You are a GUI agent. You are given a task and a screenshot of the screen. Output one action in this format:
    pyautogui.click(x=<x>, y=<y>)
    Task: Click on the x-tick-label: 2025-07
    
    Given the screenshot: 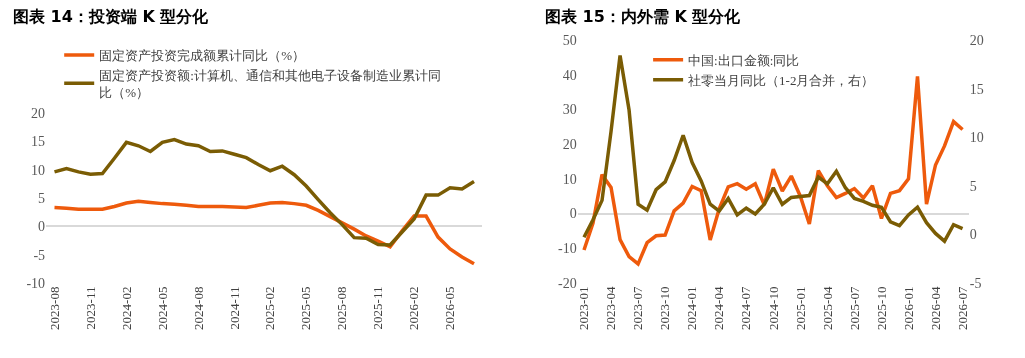 What is the action you would take?
    pyautogui.click(x=854, y=308)
    